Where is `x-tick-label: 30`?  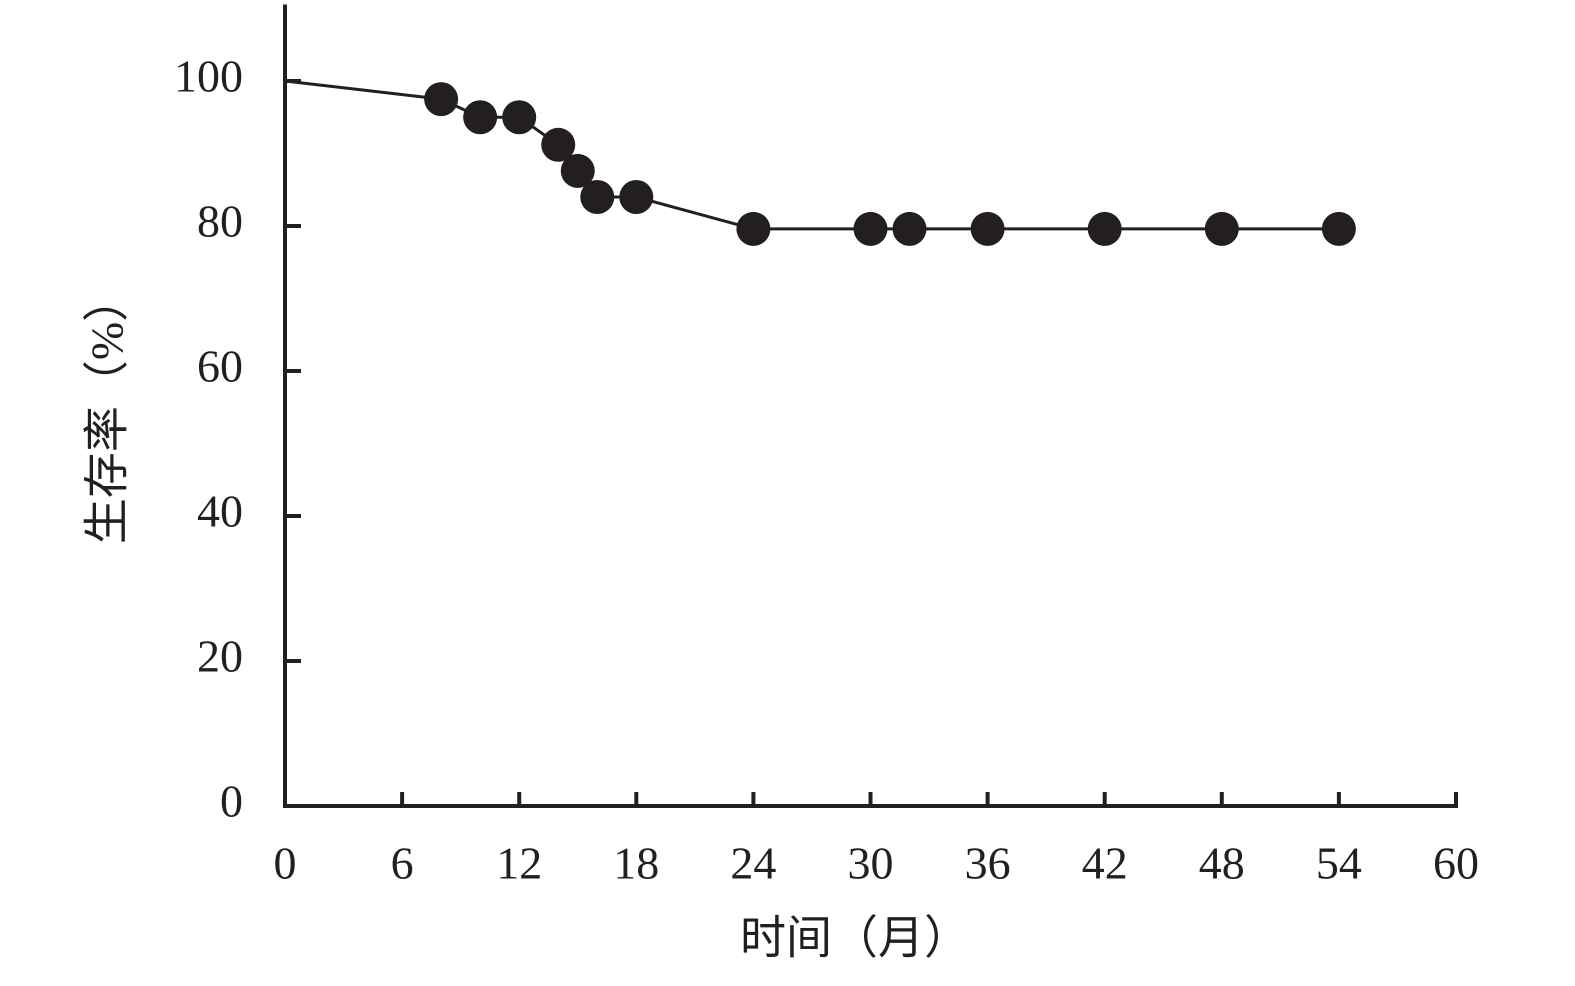
x-tick-label: 30 is located at coordinates (871, 863).